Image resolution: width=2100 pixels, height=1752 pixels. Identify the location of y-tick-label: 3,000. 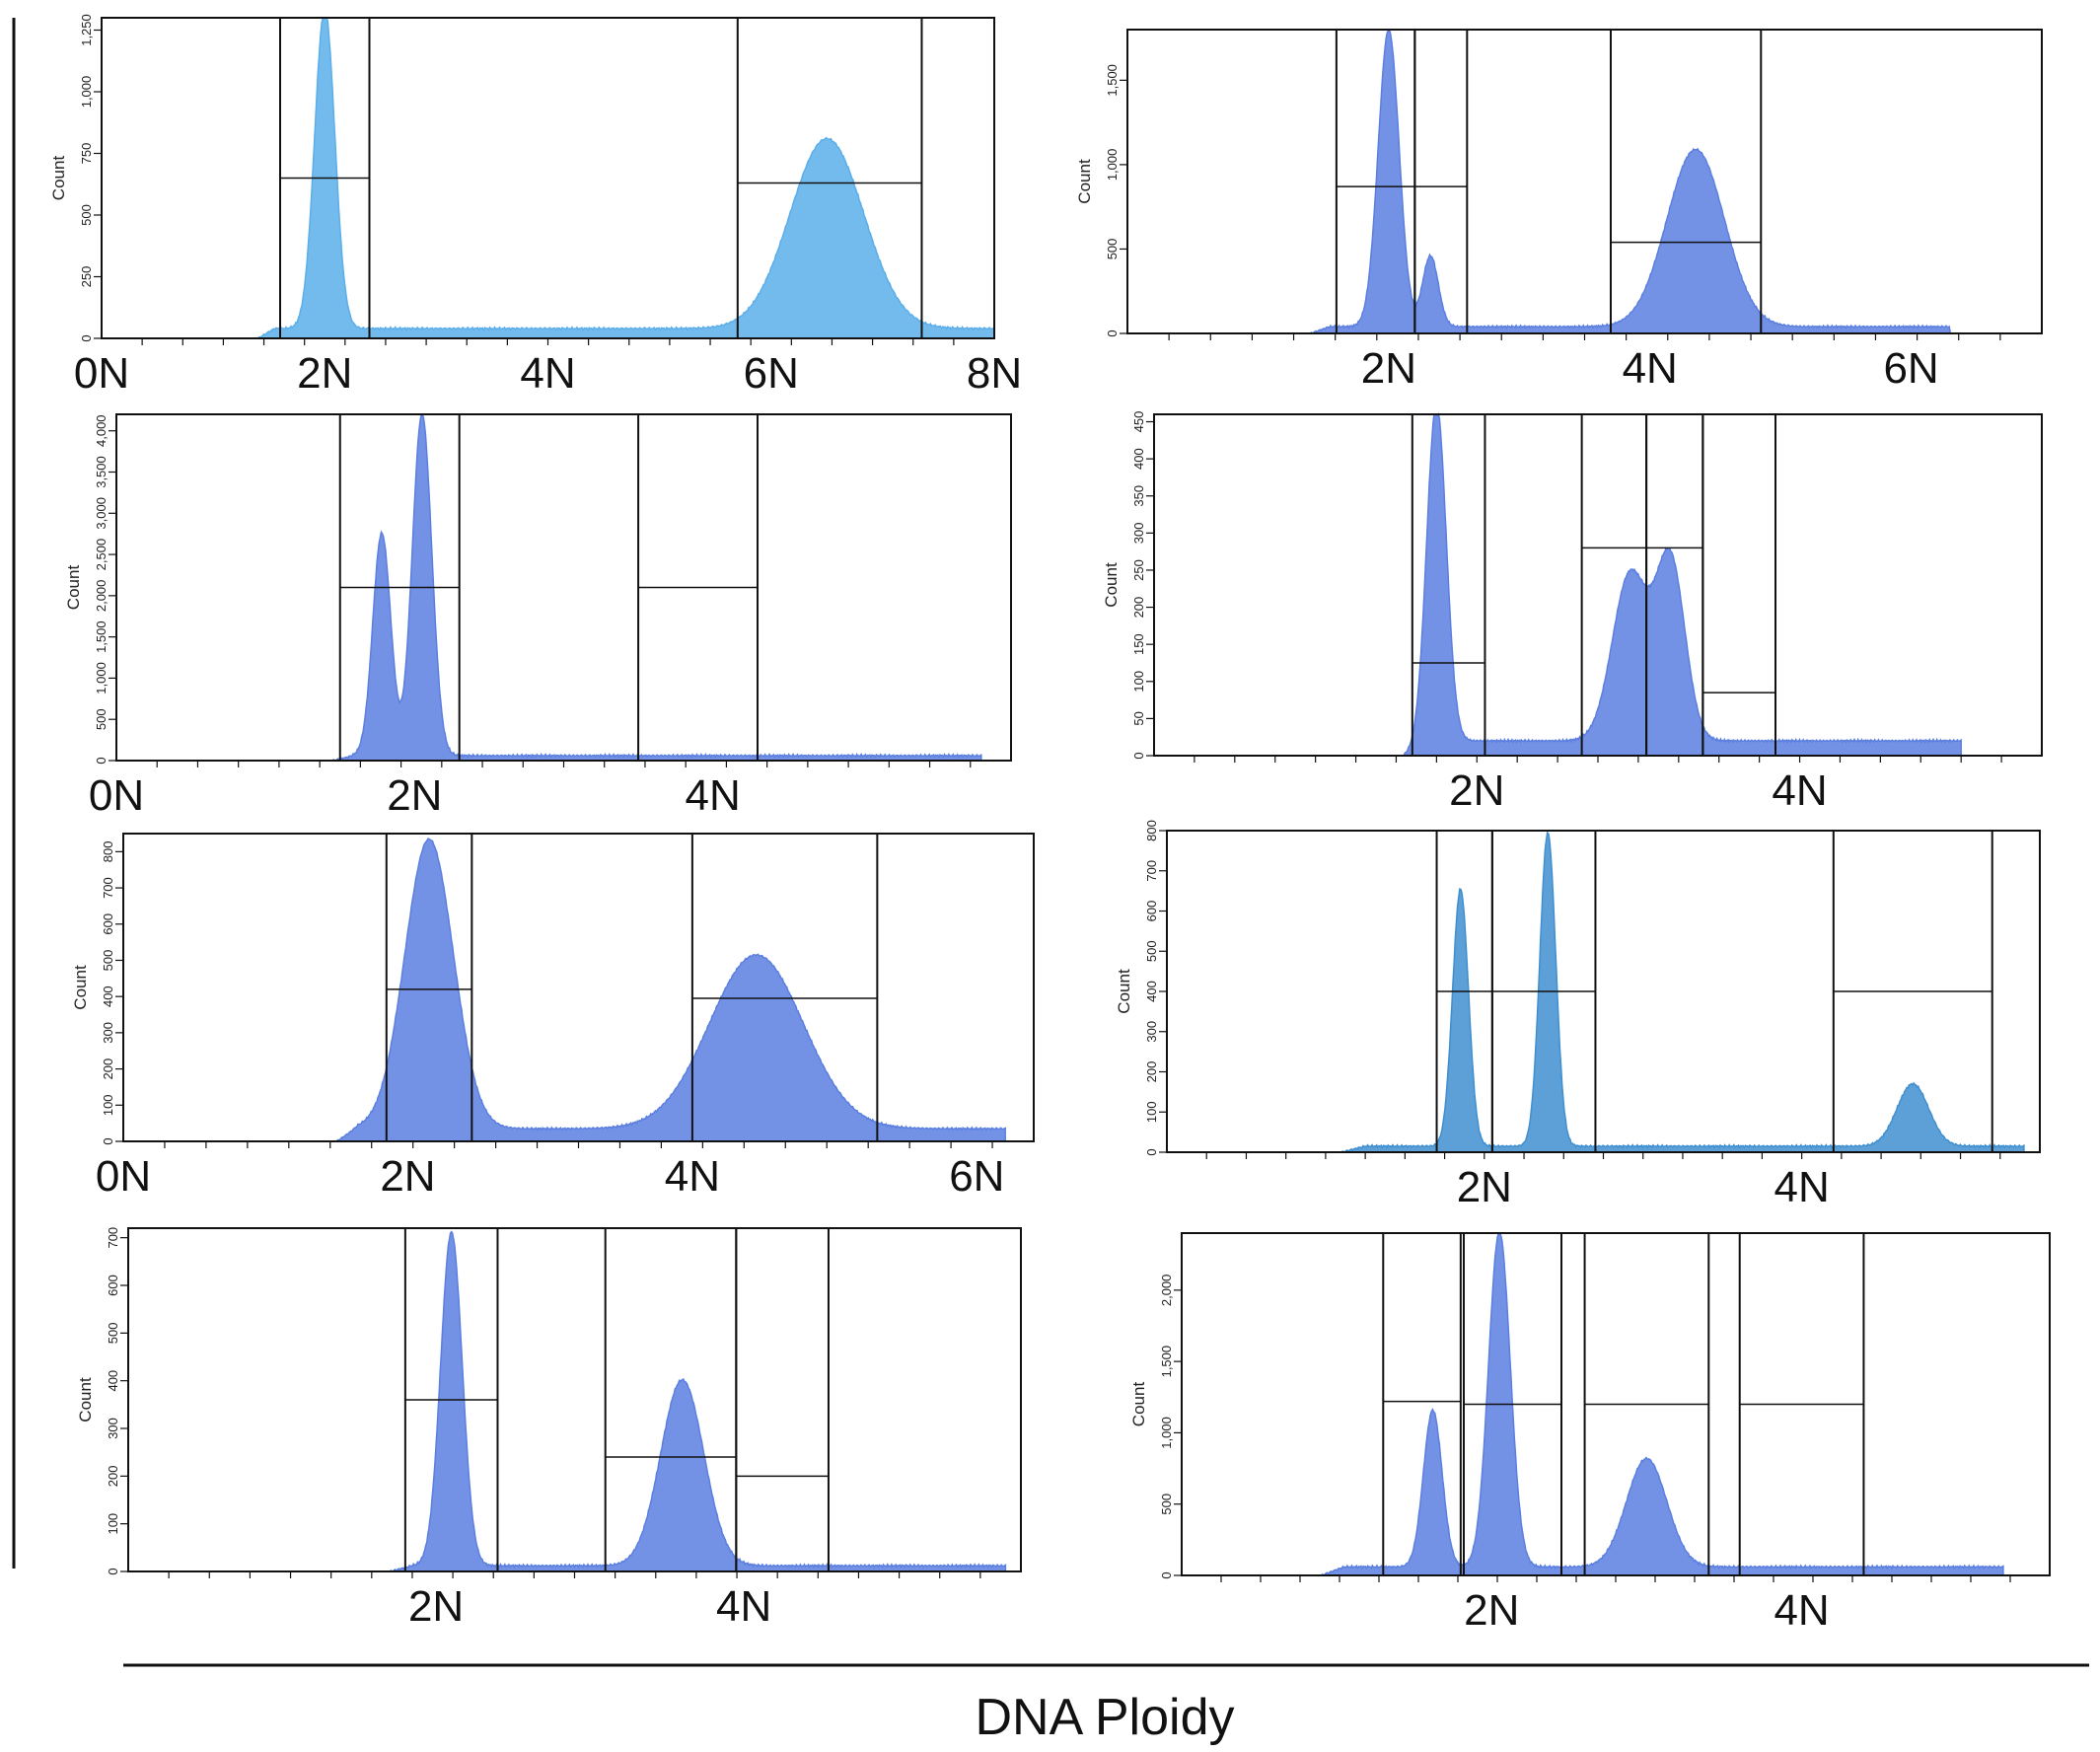
(101, 514).